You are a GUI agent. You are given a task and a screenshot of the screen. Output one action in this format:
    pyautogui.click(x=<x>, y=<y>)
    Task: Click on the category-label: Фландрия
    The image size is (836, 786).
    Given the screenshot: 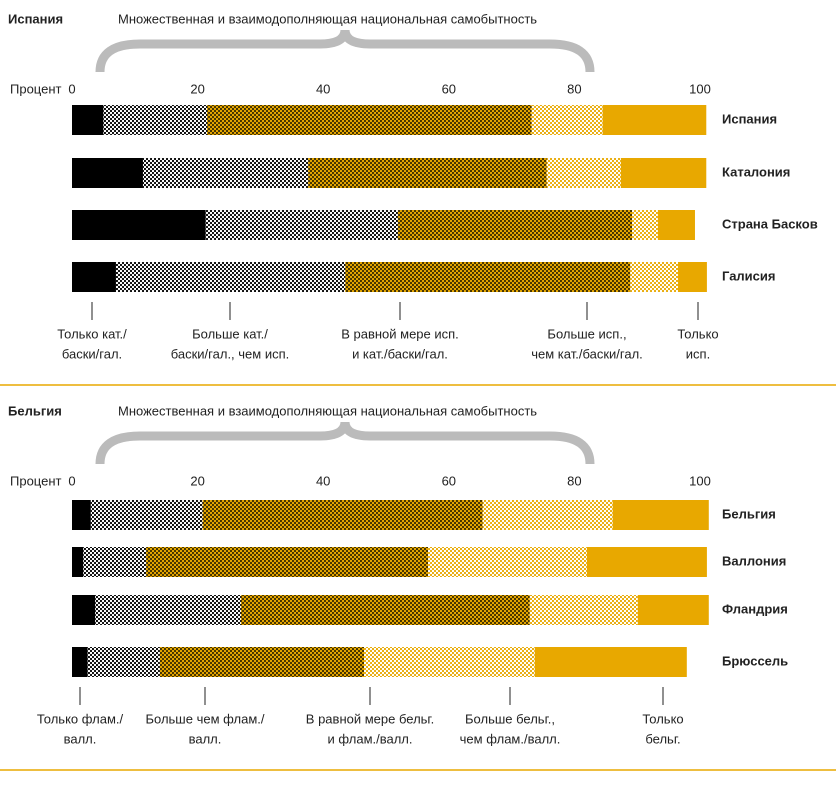 What is the action you would take?
    pyautogui.click(x=755, y=608)
    